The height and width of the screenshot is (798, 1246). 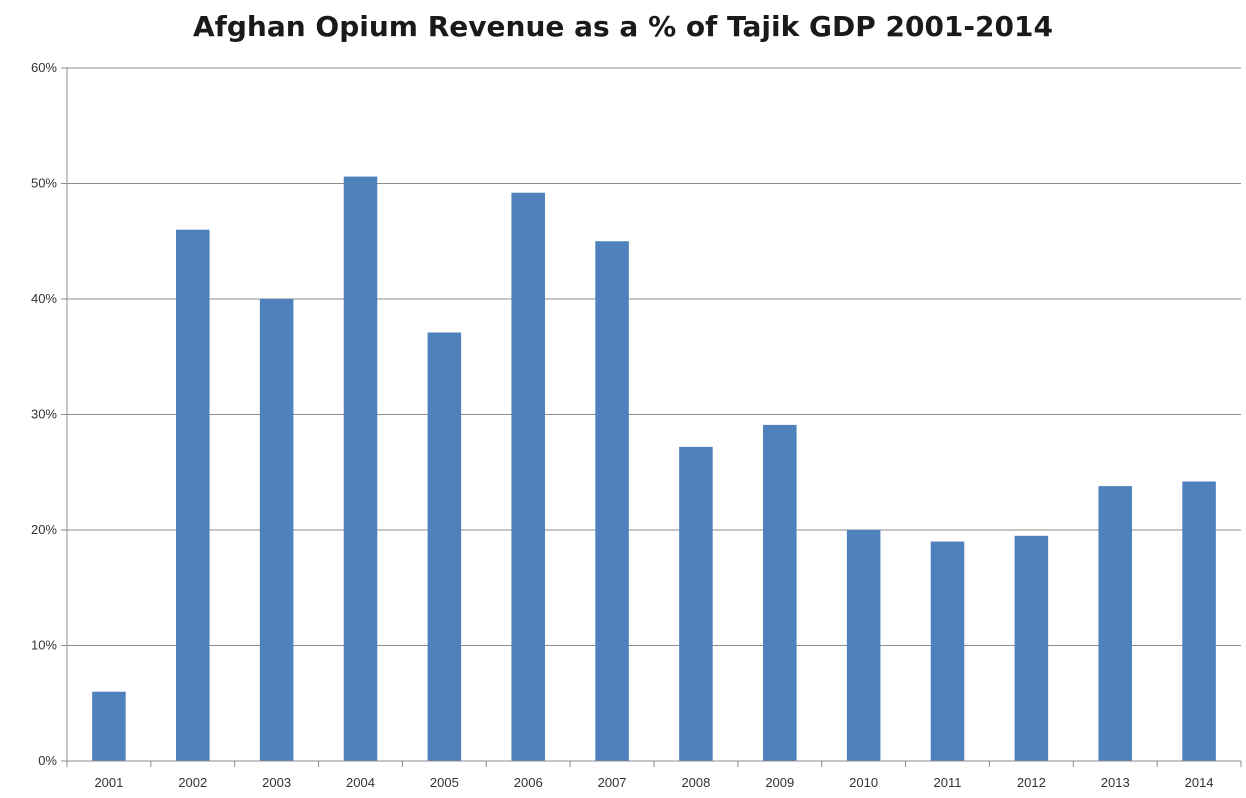 I want to click on x-tick-label-2003: 2003, so click(x=276, y=782).